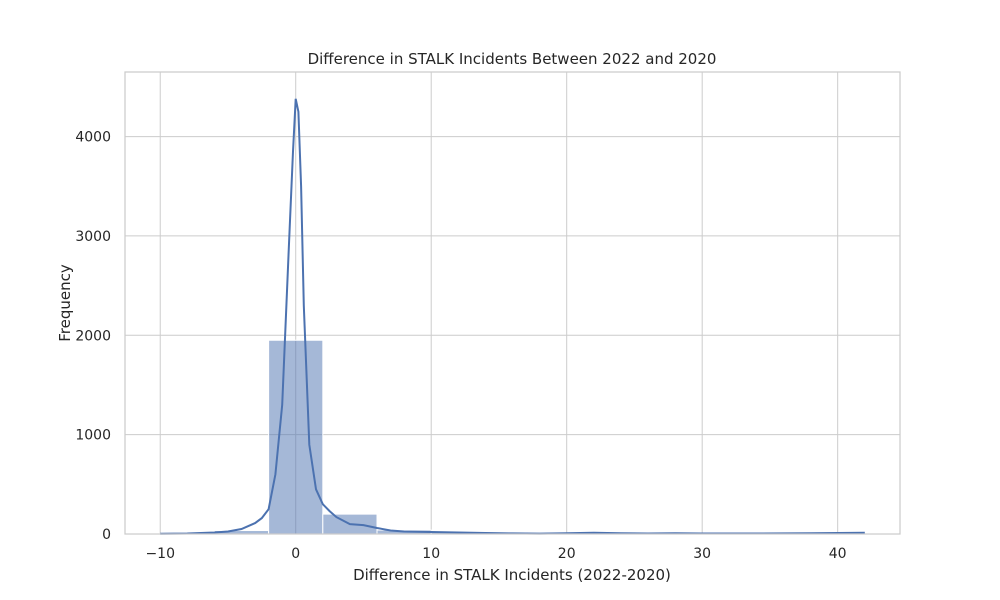  I want to click on x-tick-label: 40, so click(838, 554).